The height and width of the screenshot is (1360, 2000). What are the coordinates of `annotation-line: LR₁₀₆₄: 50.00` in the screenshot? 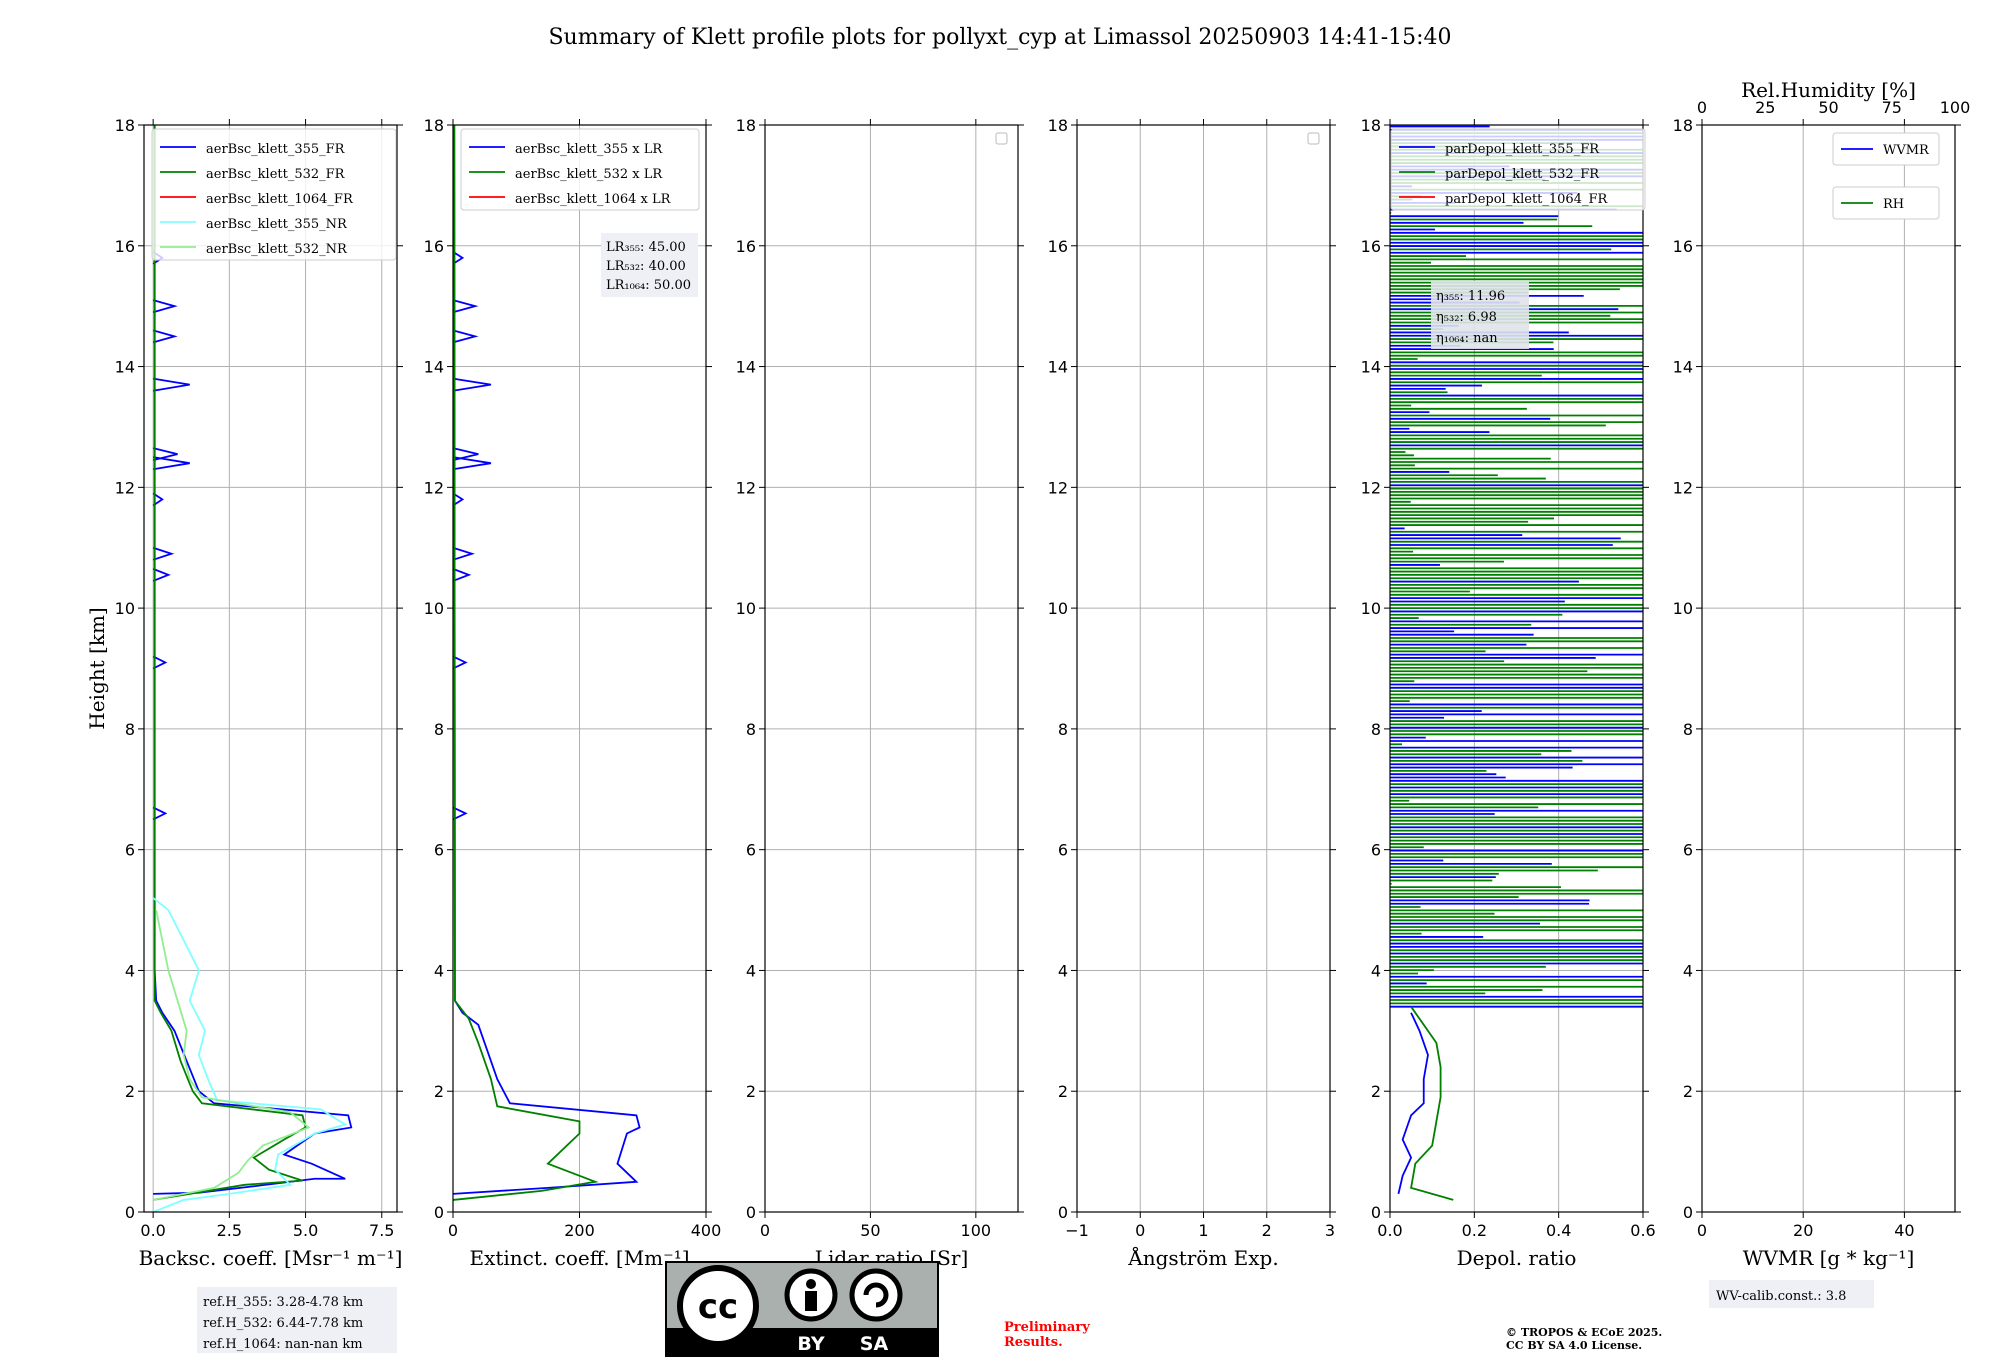 It's located at (648, 285).